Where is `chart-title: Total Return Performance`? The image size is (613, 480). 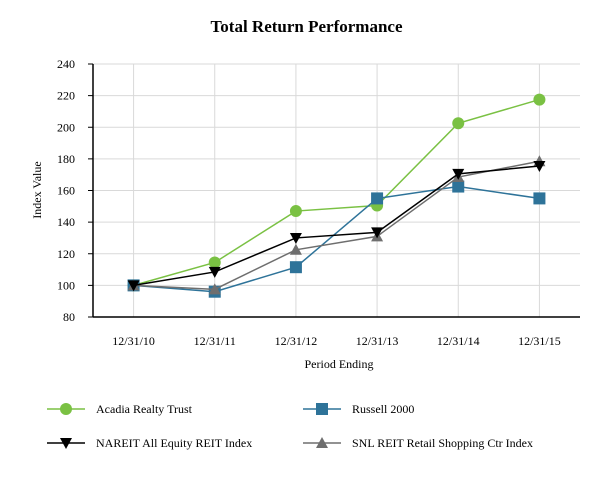
chart-title: Total Return Performance is located at coordinates (307, 26).